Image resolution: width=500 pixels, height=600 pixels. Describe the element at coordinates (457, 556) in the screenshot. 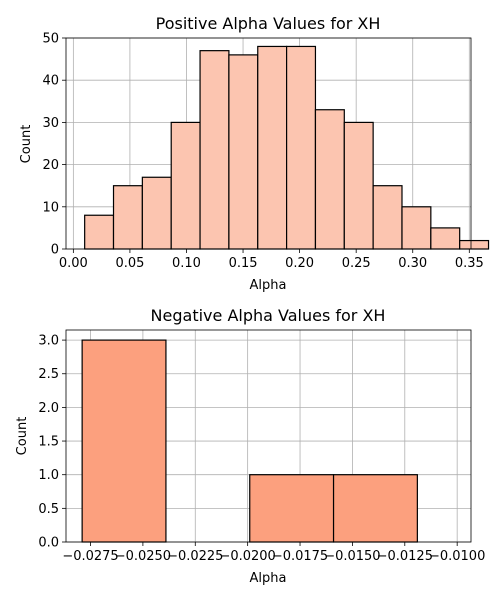

I see `x-tick-label: −0.0100` at that location.